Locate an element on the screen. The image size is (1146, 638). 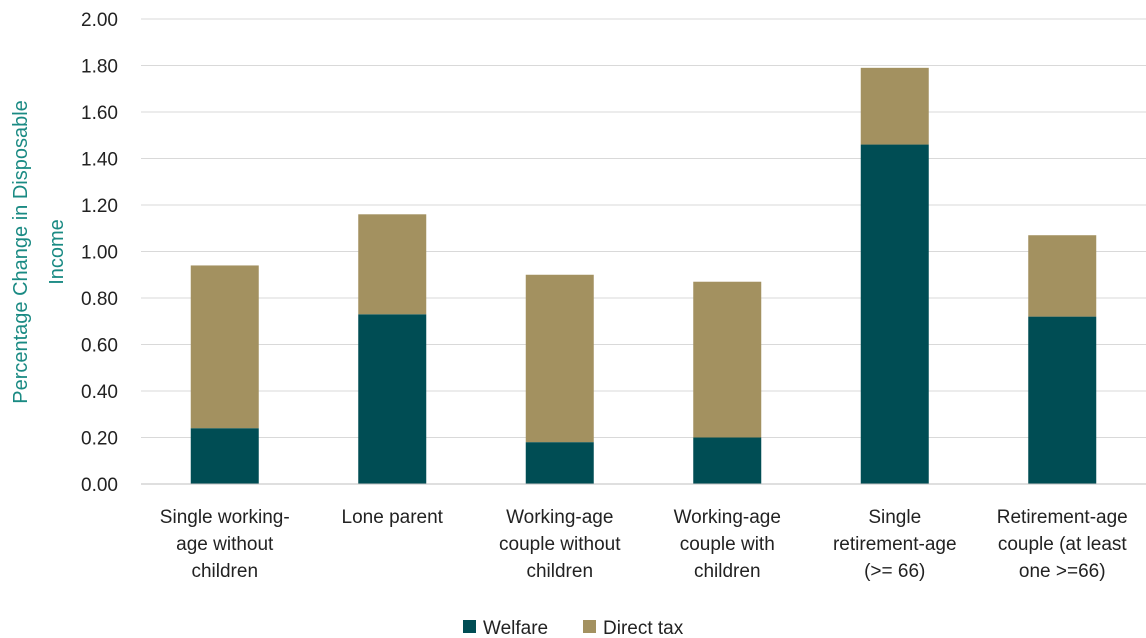
legend: Welfare Direct tax is located at coordinates (573, 628).